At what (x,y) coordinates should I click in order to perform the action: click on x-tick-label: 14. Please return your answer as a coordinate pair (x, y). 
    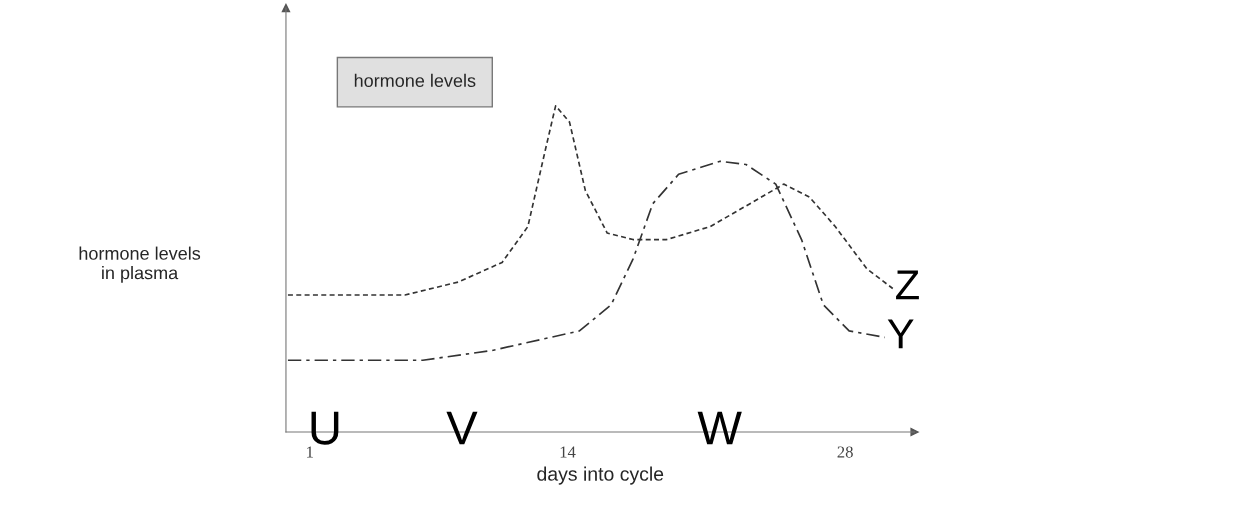
    Looking at the image, I should click on (568, 452).